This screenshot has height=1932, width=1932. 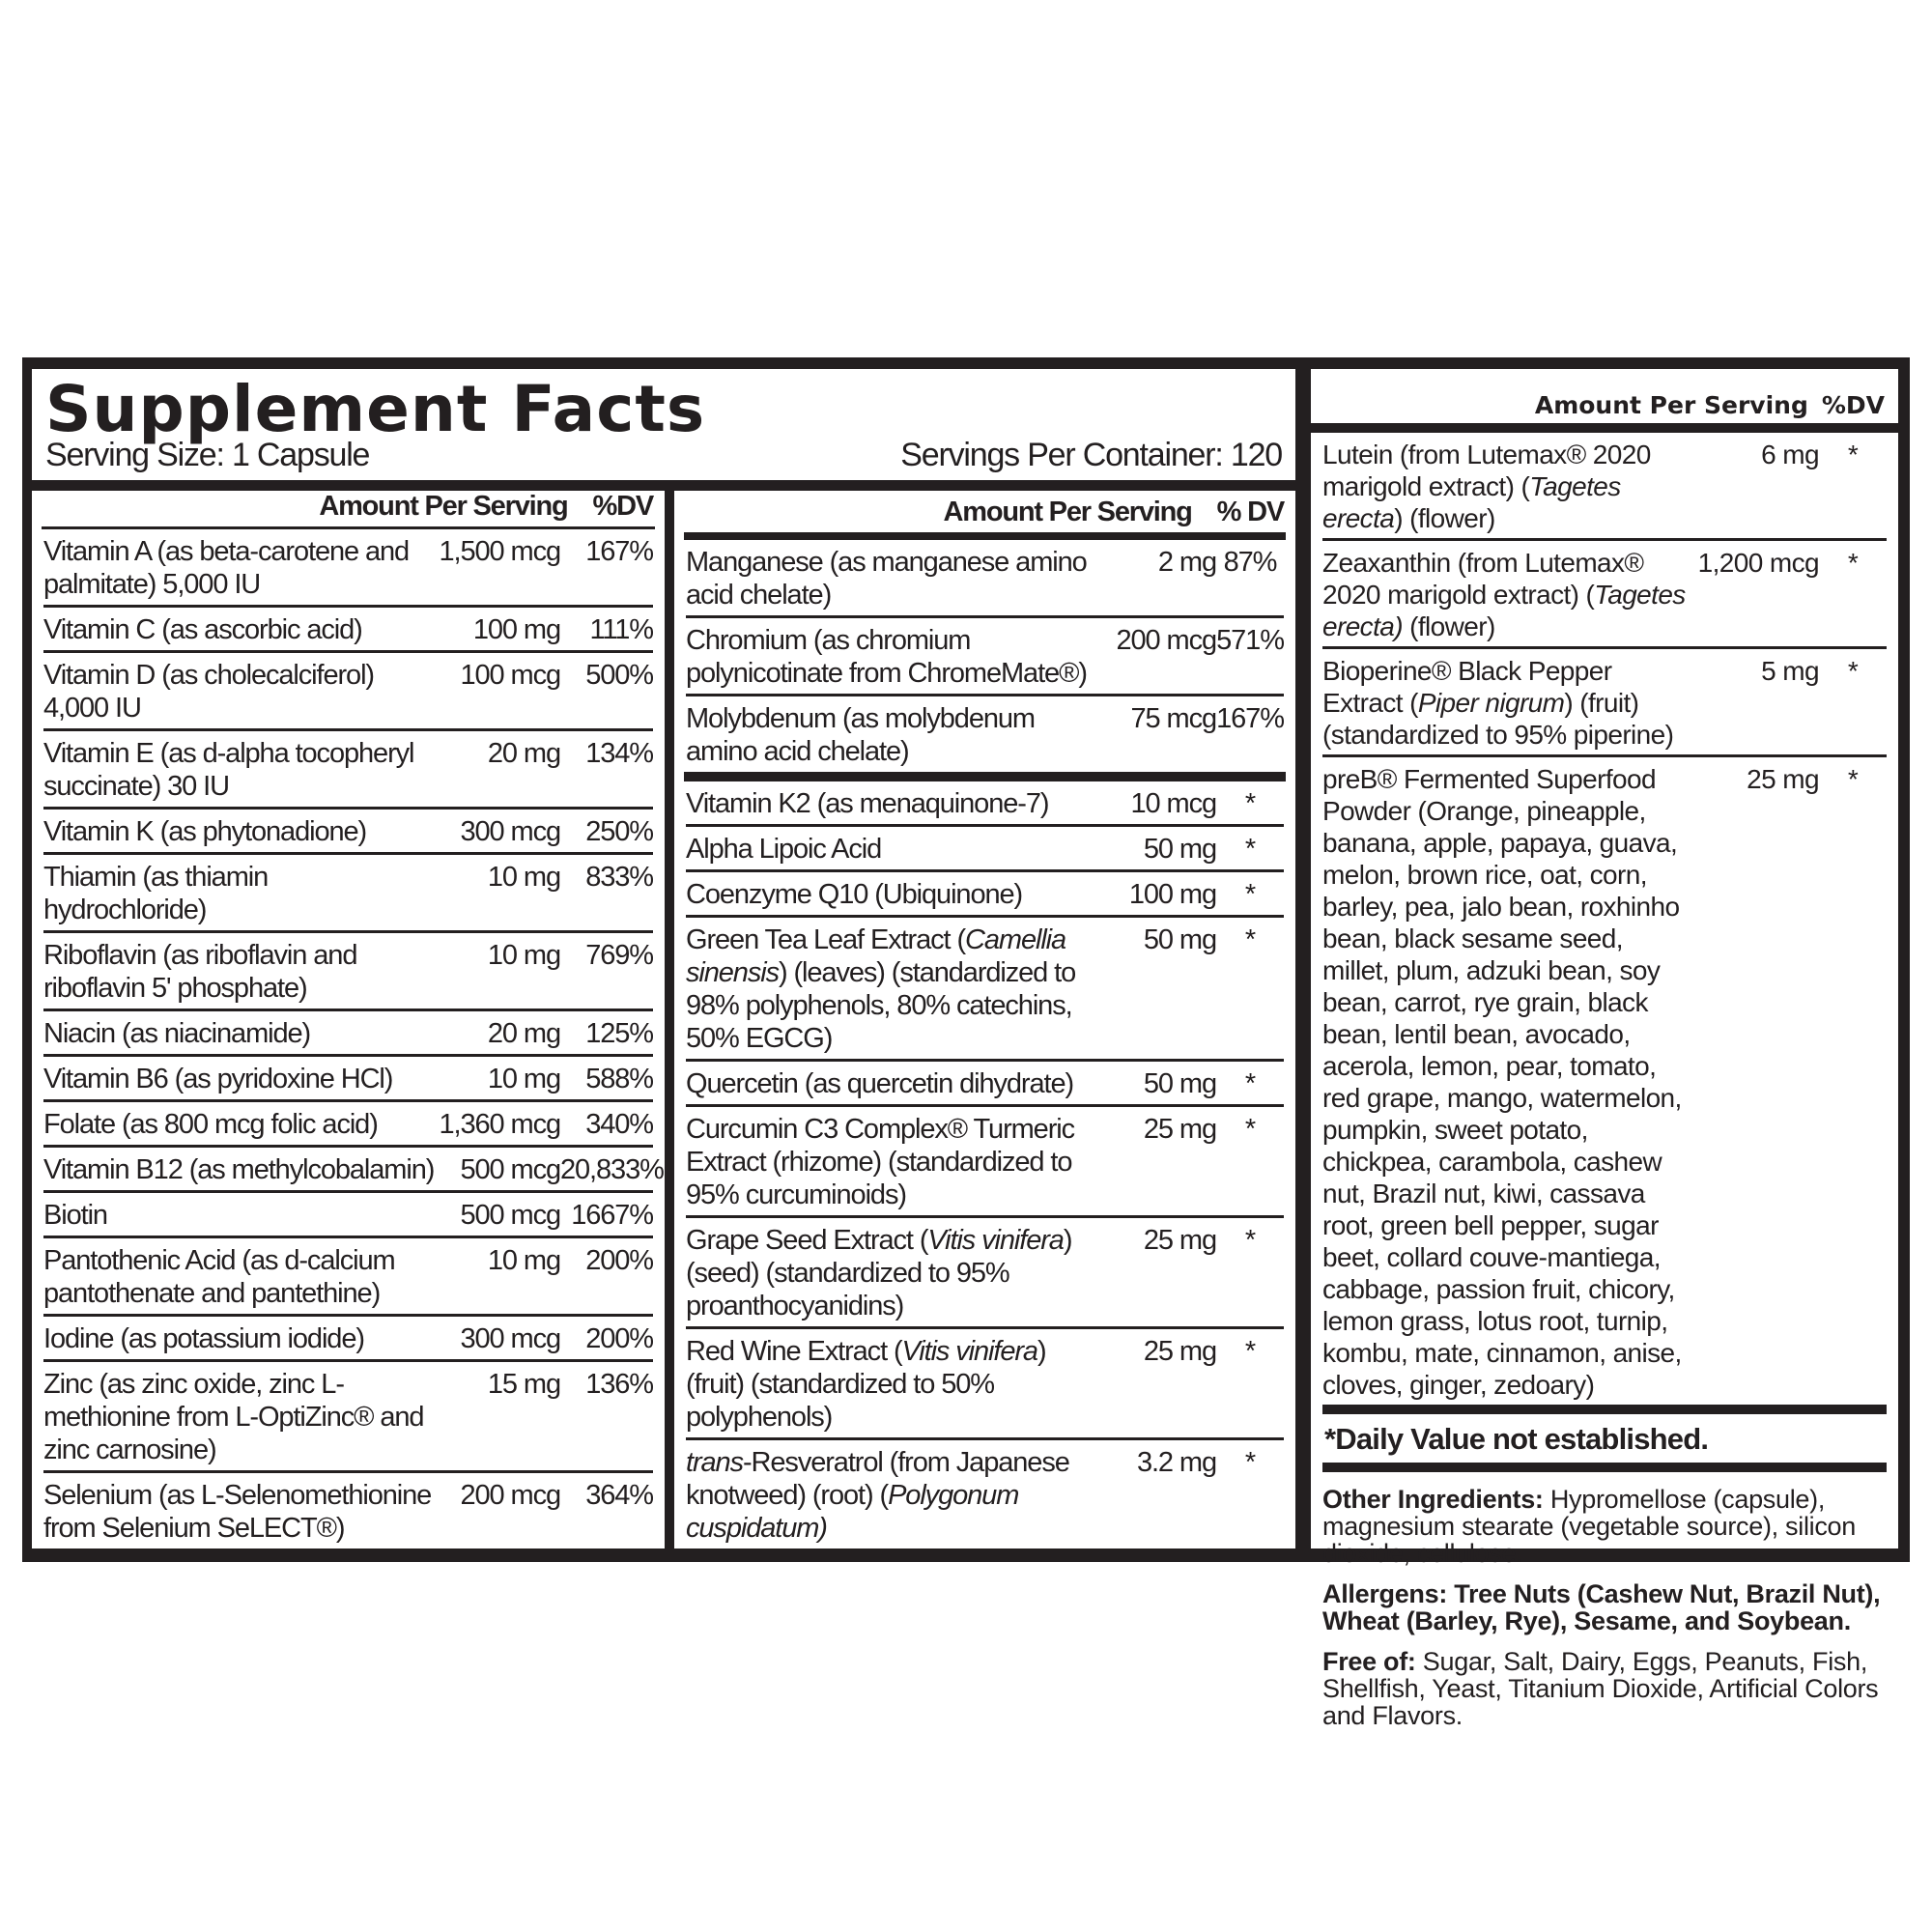 I want to click on nutrient-name-text: Vitamin C (as ascorbic acid), so click(x=203, y=629).